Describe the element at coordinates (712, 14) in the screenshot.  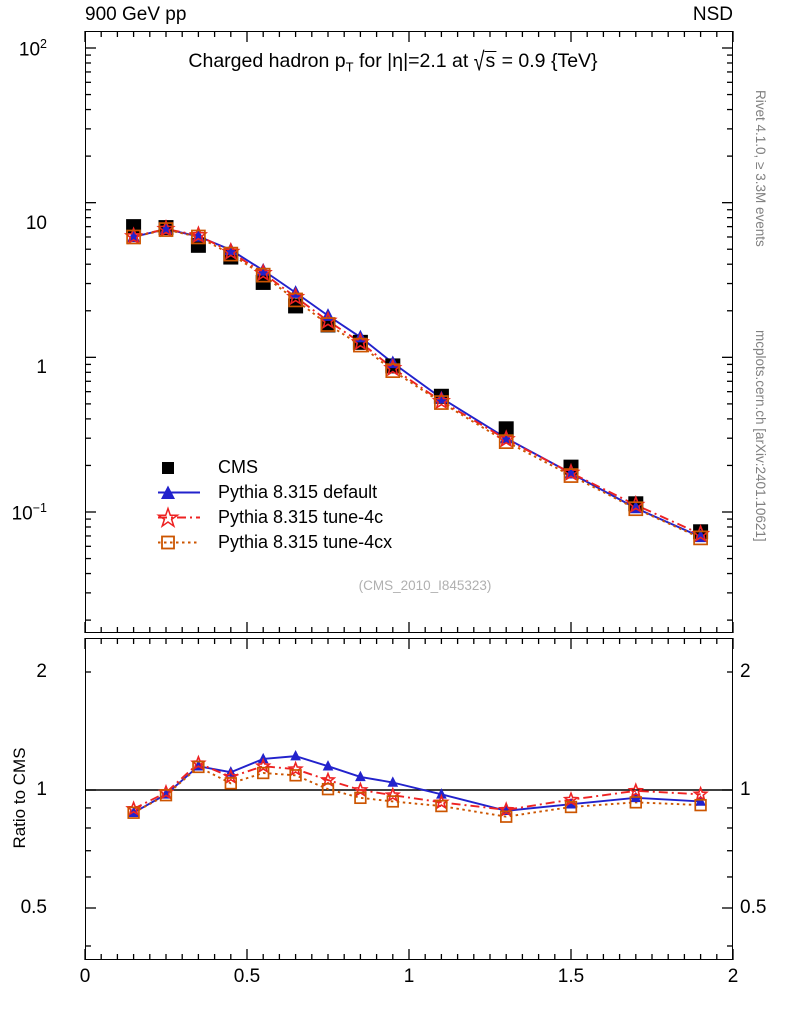
I see `header-right-label: NSD` at that location.